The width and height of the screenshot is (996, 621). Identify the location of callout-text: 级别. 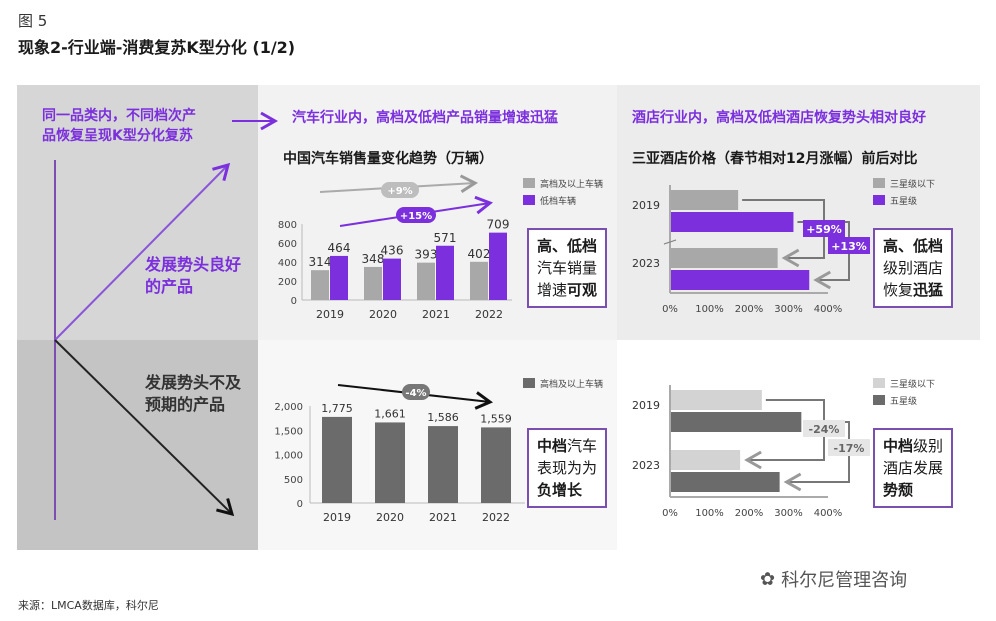
(928, 446).